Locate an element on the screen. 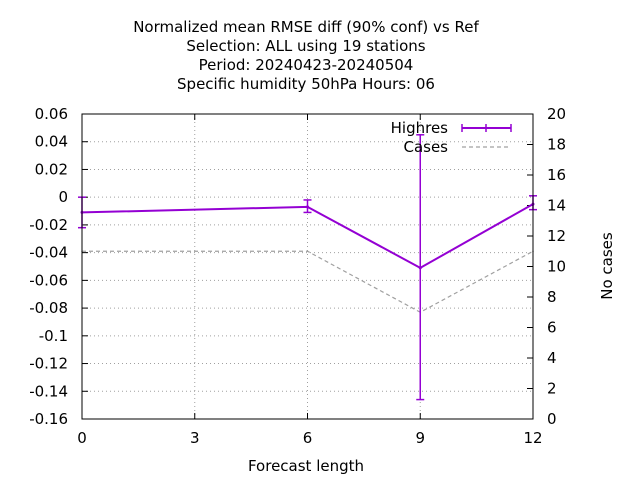  x-axis-label: Forecast length is located at coordinates (306, 466).